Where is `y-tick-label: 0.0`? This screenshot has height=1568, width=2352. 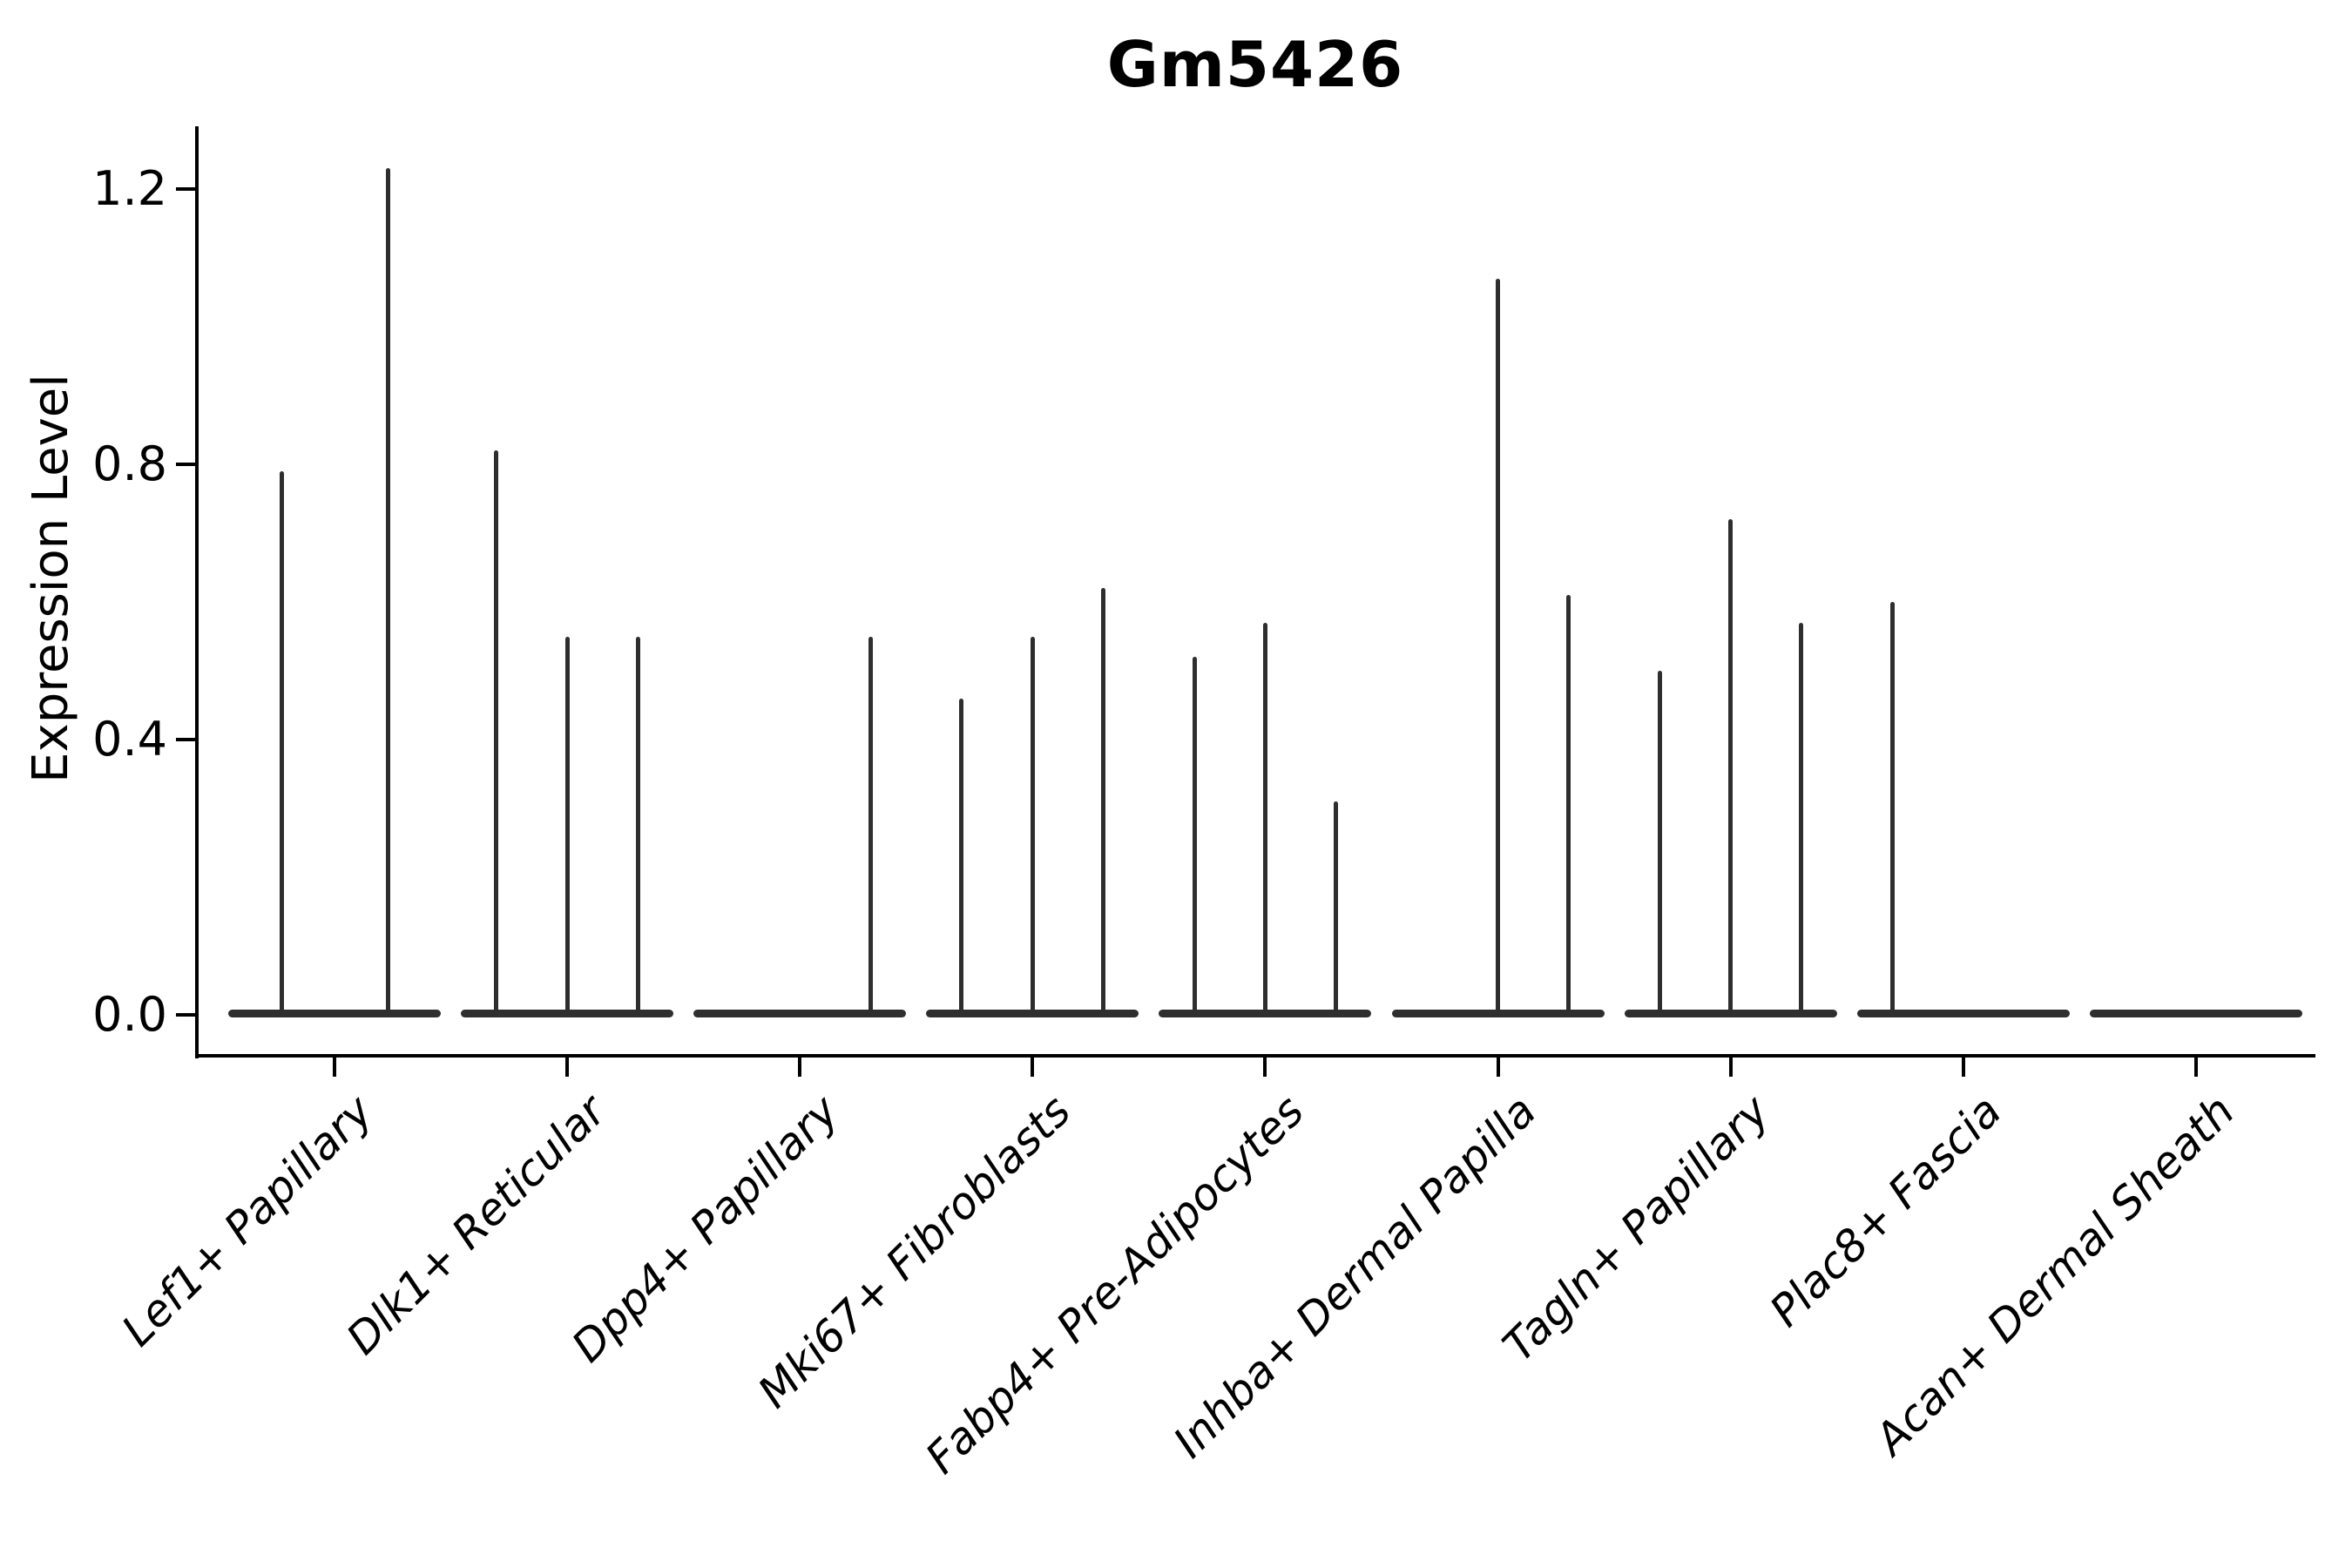
y-tick-label: 0.0 is located at coordinates (129, 1014).